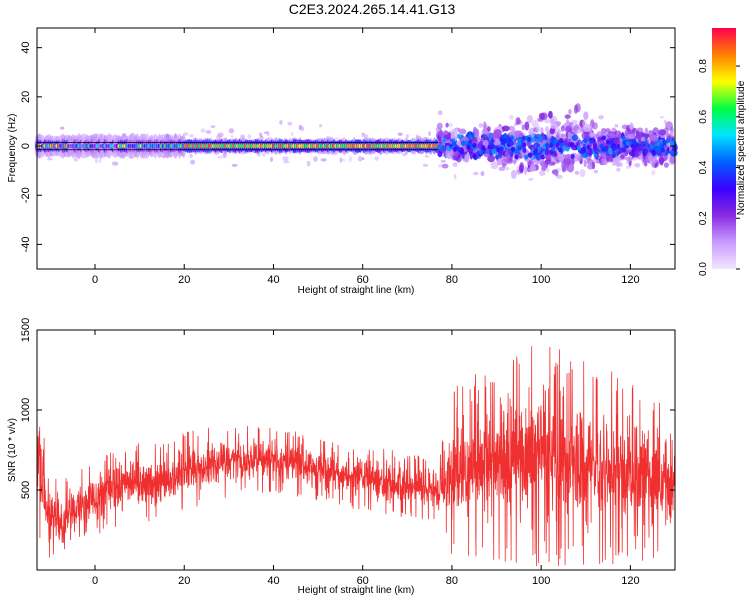 Image resolution: width=750 pixels, height=600 pixels. Describe the element at coordinates (741, 147) in the screenshot. I see `colorbar-label: Normalized spectral amplitude` at that location.